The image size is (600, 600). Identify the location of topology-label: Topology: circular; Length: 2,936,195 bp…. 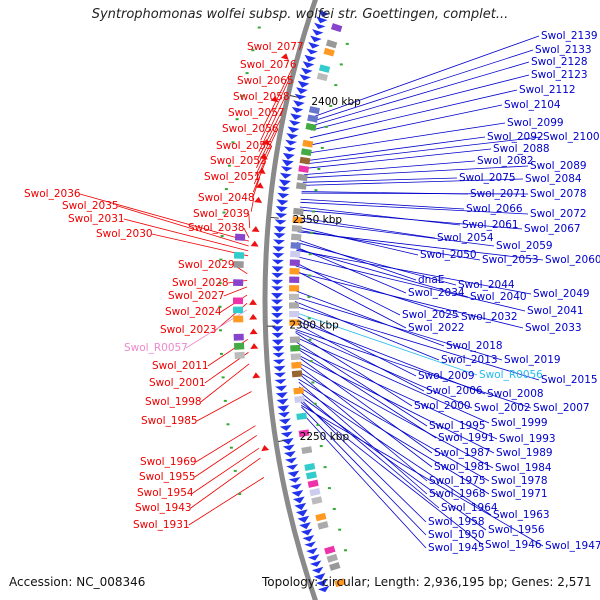
(427, 582).